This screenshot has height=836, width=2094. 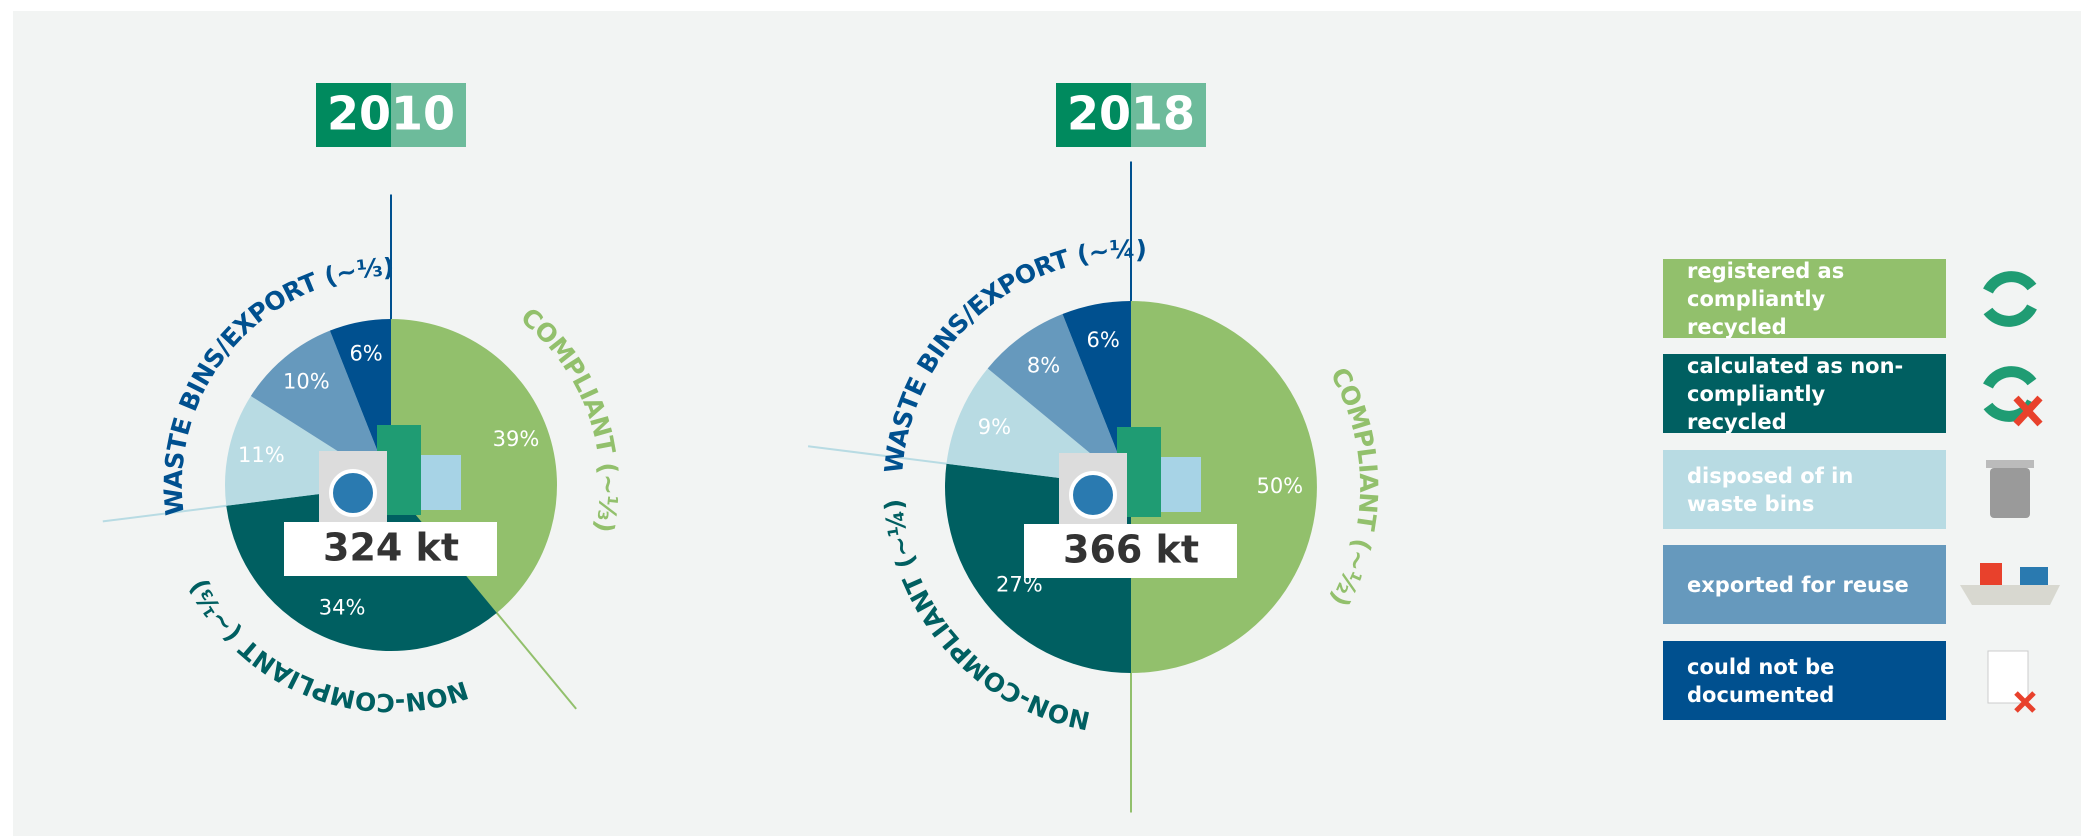 What do you see at coordinates (261, 455) in the screenshot?
I see `value-label: 11%` at bounding box center [261, 455].